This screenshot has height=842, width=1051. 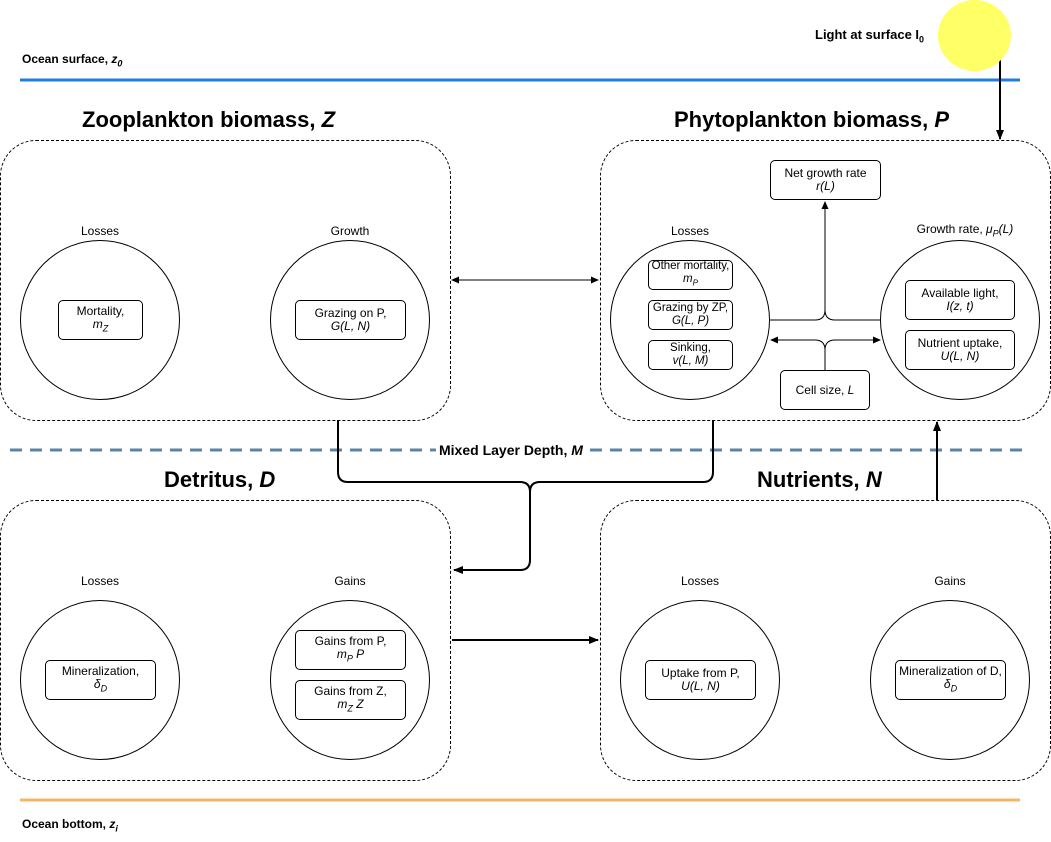 I want to click on phytoplankton-growth-circle, so click(x=960, y=320).